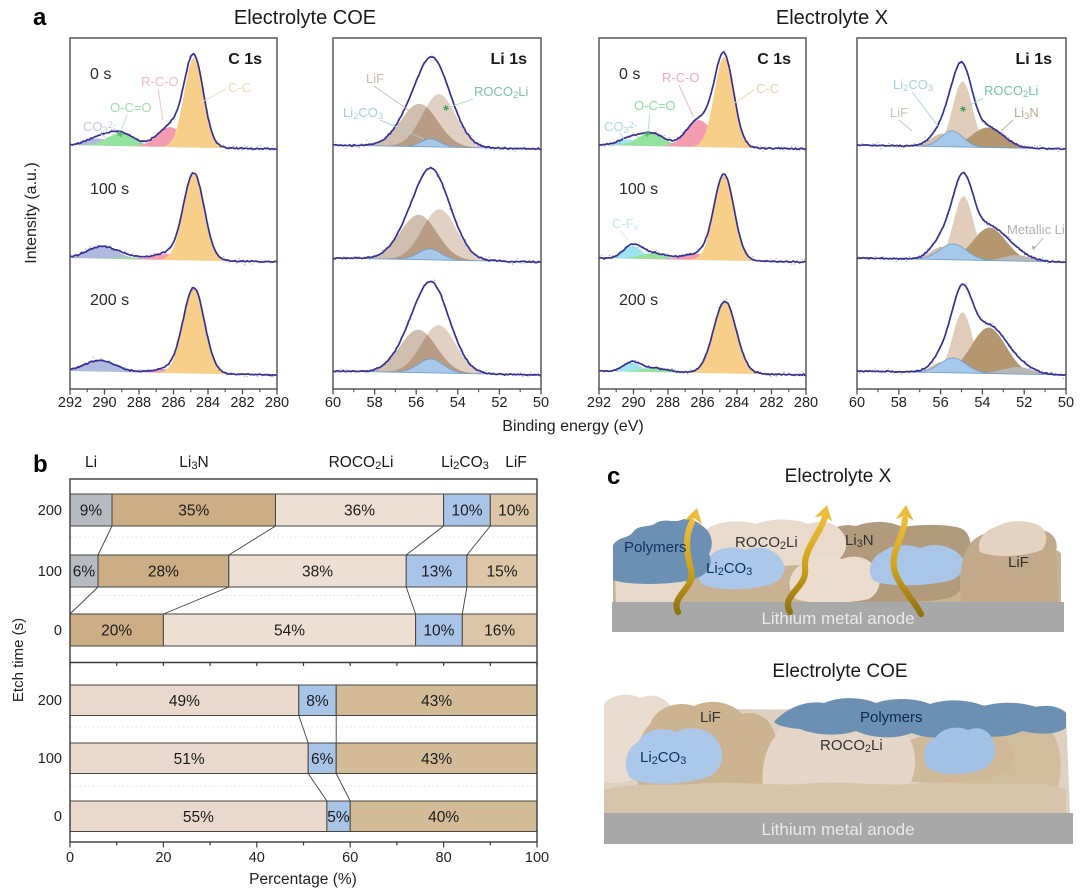  What do you see at coordinates (613, 476) in the screenshot?
I see `svg-text: c` at bounding box center [613, 476].